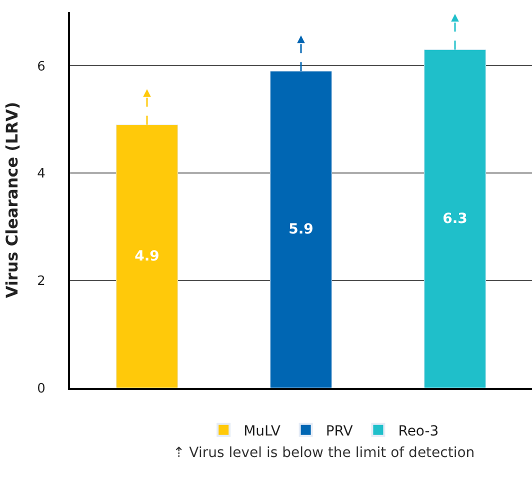  I want to click on legend-label: Reo-3, so click(418, 431).